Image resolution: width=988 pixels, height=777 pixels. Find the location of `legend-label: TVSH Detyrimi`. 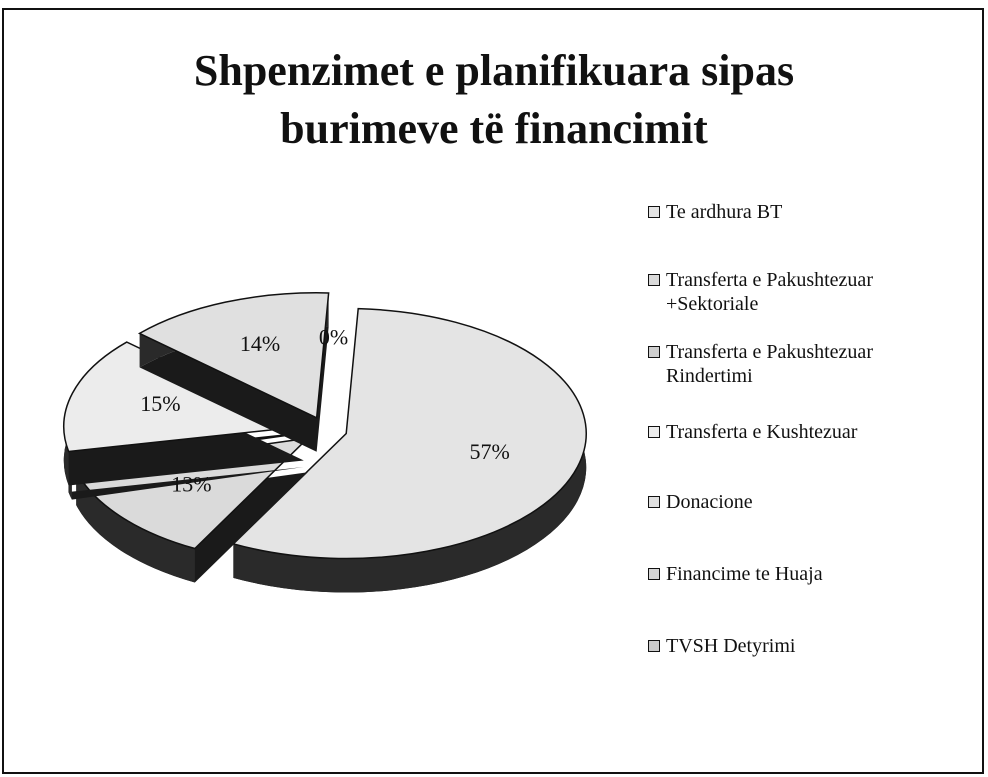

legend-label: TVSH Detyrimi is located at coordinates (731, 646).